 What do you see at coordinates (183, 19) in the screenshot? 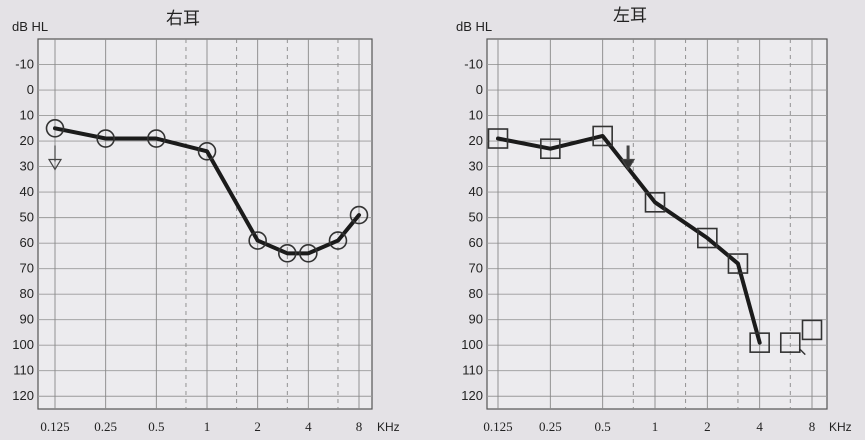
I see `chart-title: 右耳` at bounding box center [183, 19].